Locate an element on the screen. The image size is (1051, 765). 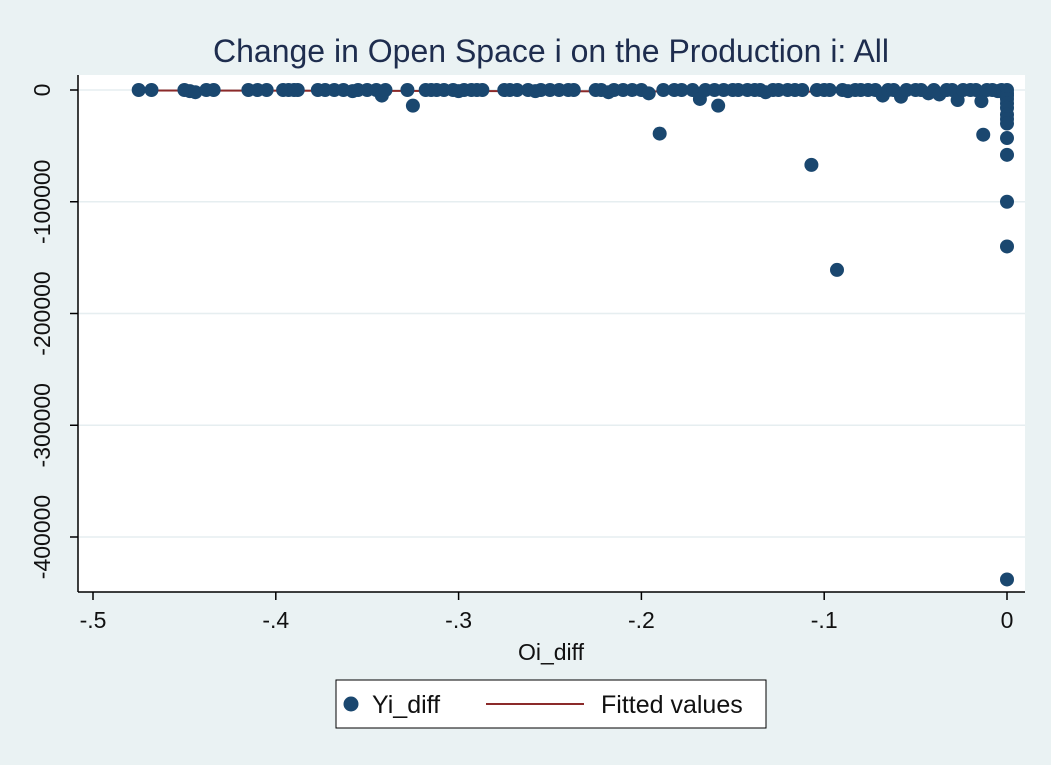
x-tick-label: -.5 is located at coordinates (93, 620).